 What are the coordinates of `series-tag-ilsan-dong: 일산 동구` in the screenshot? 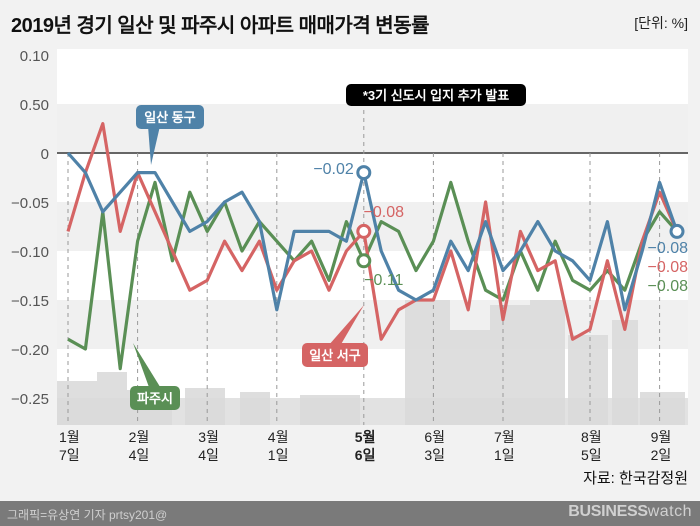 It's located at (169, 117).